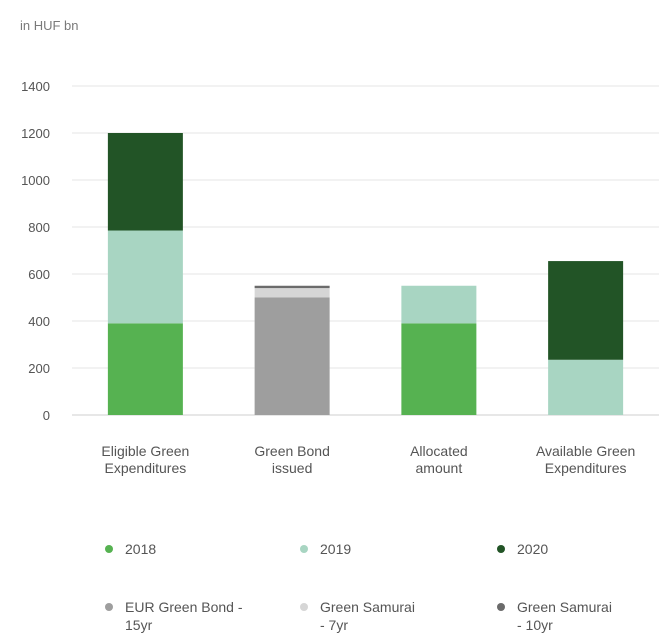  What do you see at coordinates (145, 459) in the screenshot?
I see `x-category-label: Eligible Green Expenditures` at bounding box center [145, 459].